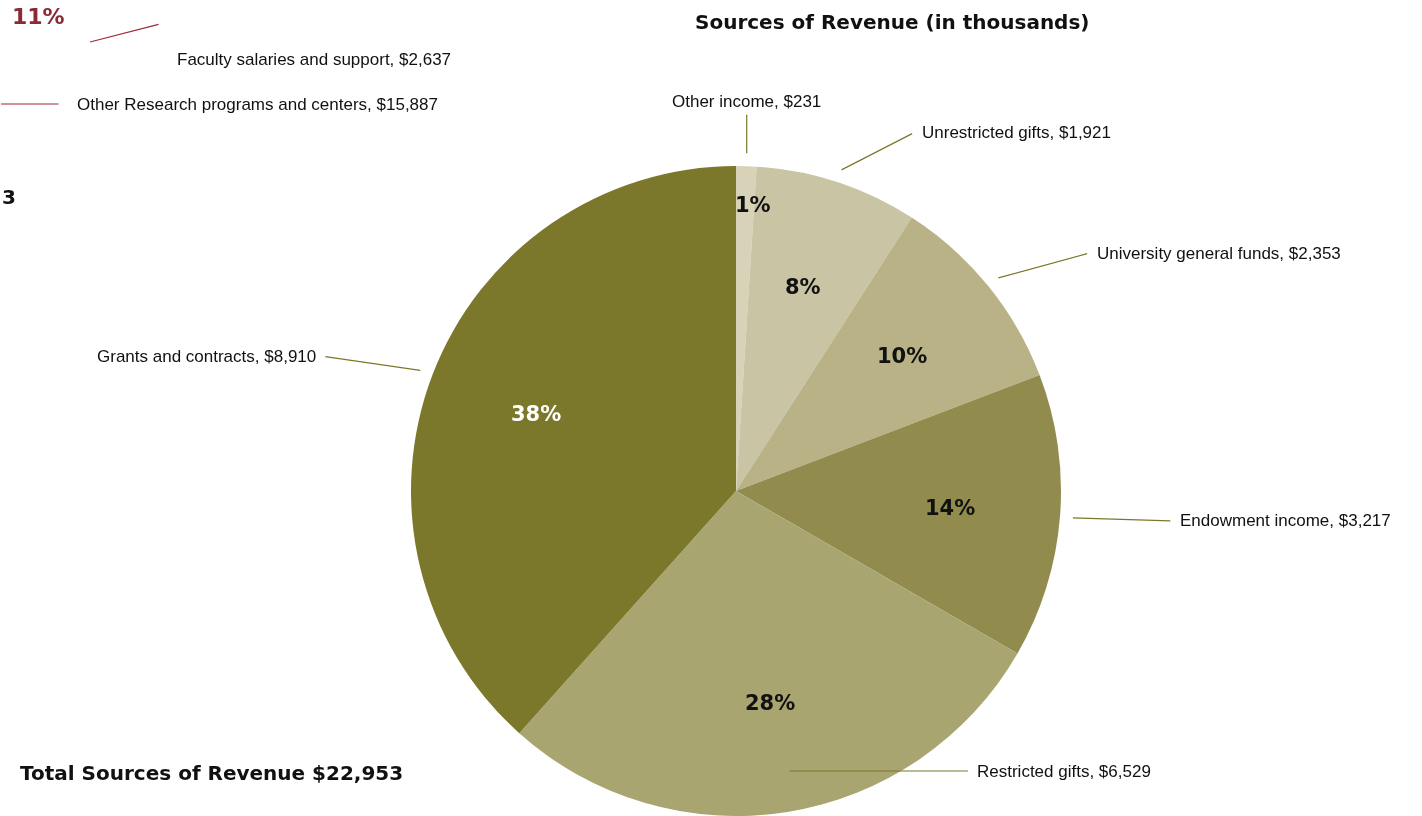 This screenshot has width=1422, height=816. I want to click on text: 3, so click(9, 197).